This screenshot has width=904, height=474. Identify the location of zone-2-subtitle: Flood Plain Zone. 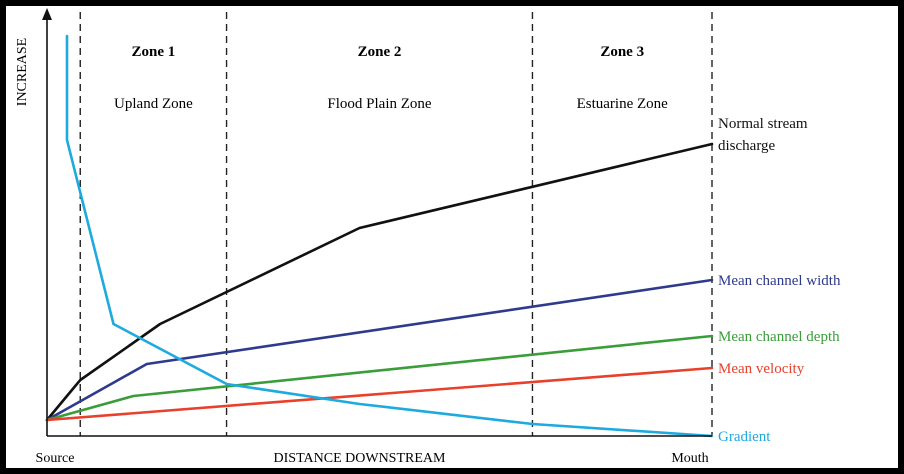
(379, 104).